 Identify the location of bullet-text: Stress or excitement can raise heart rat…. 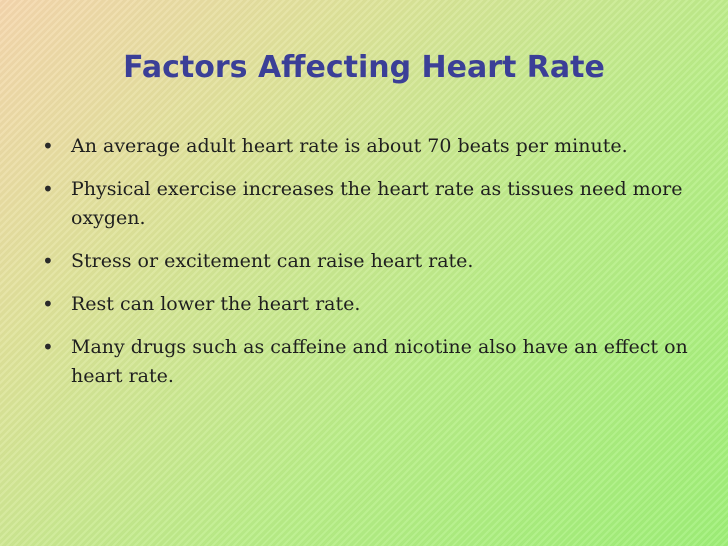
(272, 261).